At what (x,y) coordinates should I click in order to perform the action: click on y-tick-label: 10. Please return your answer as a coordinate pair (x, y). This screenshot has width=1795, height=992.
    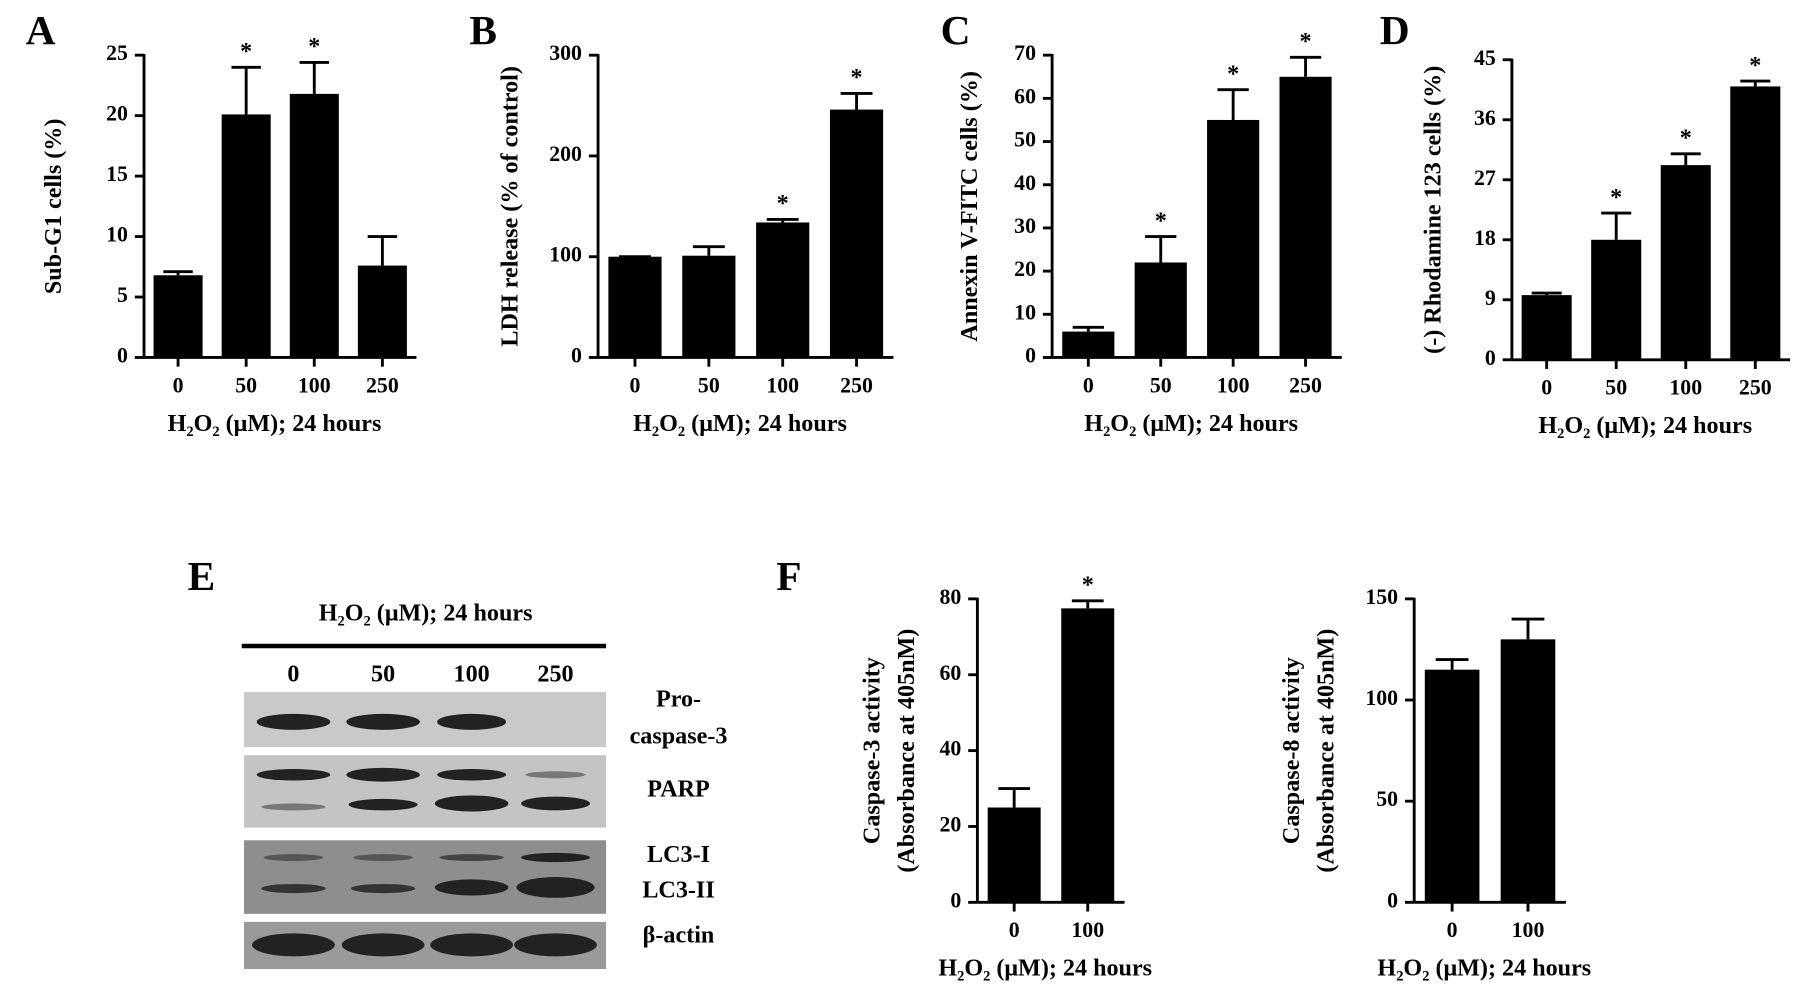
    Looking at the image, I should click on (1025, 312).